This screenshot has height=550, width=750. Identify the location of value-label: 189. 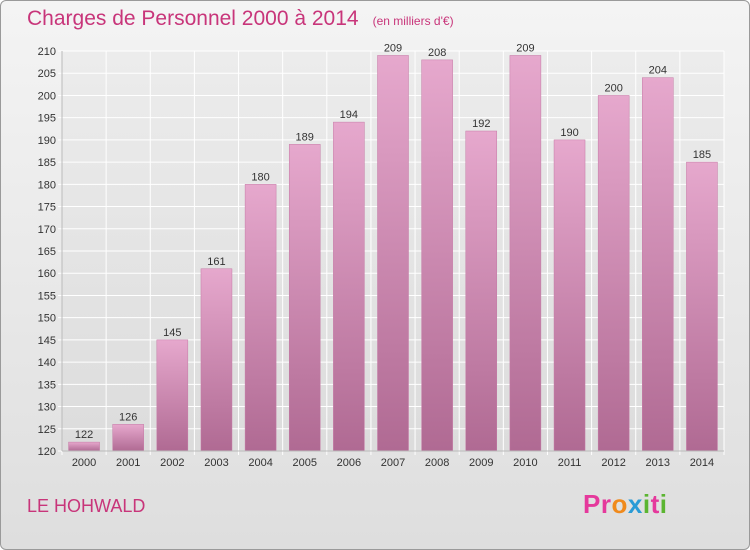
(305, 137).